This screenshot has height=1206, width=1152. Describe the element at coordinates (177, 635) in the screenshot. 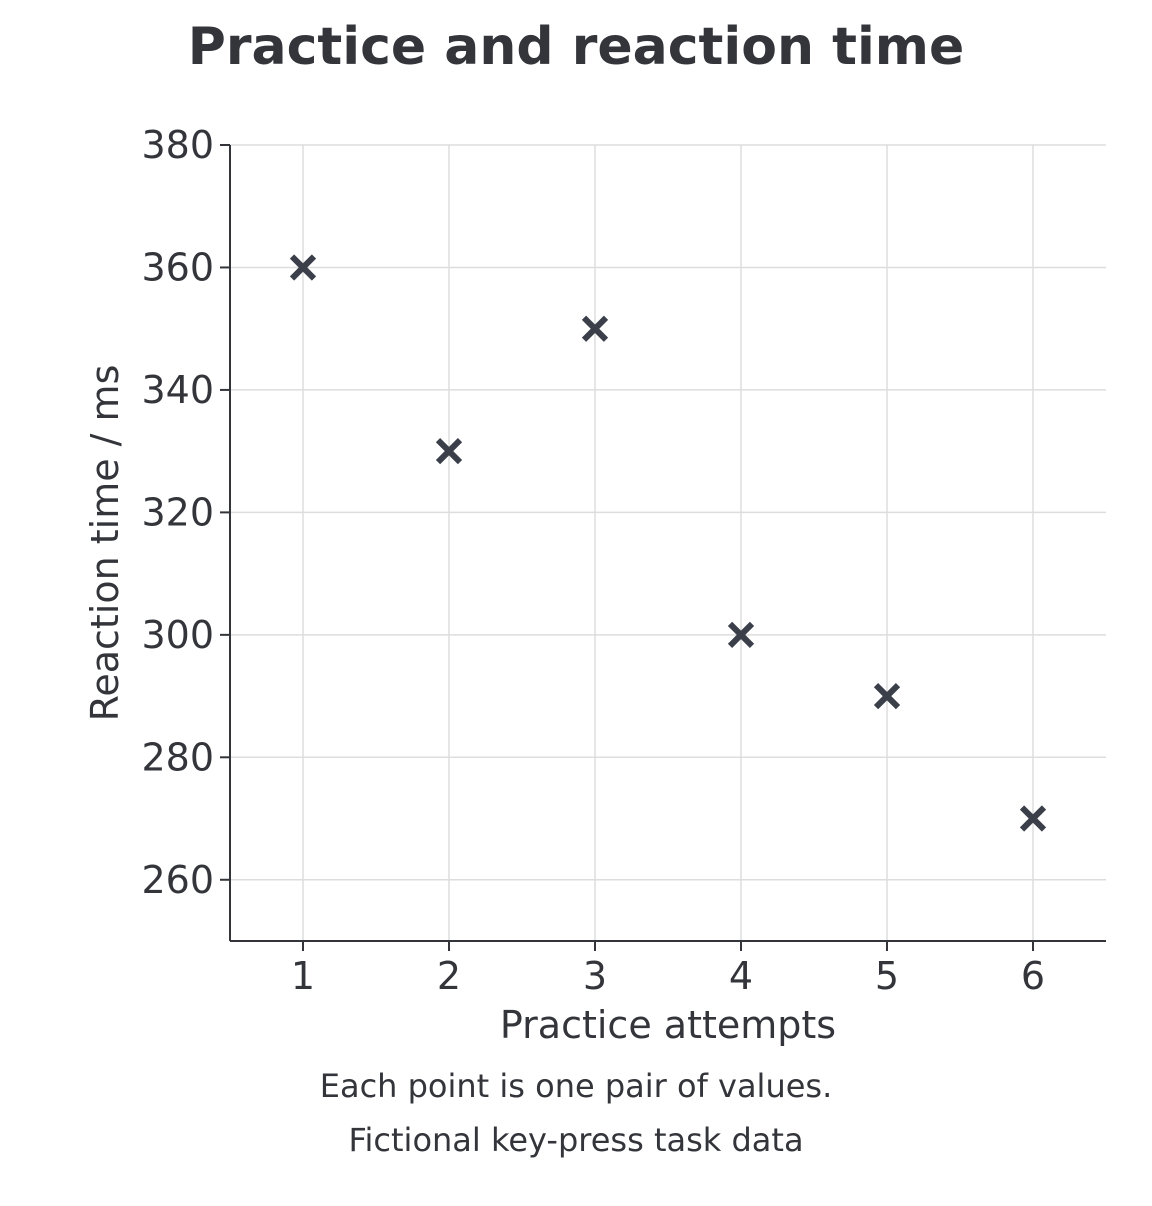

I see `y-tick-label-300: 300` at that location.